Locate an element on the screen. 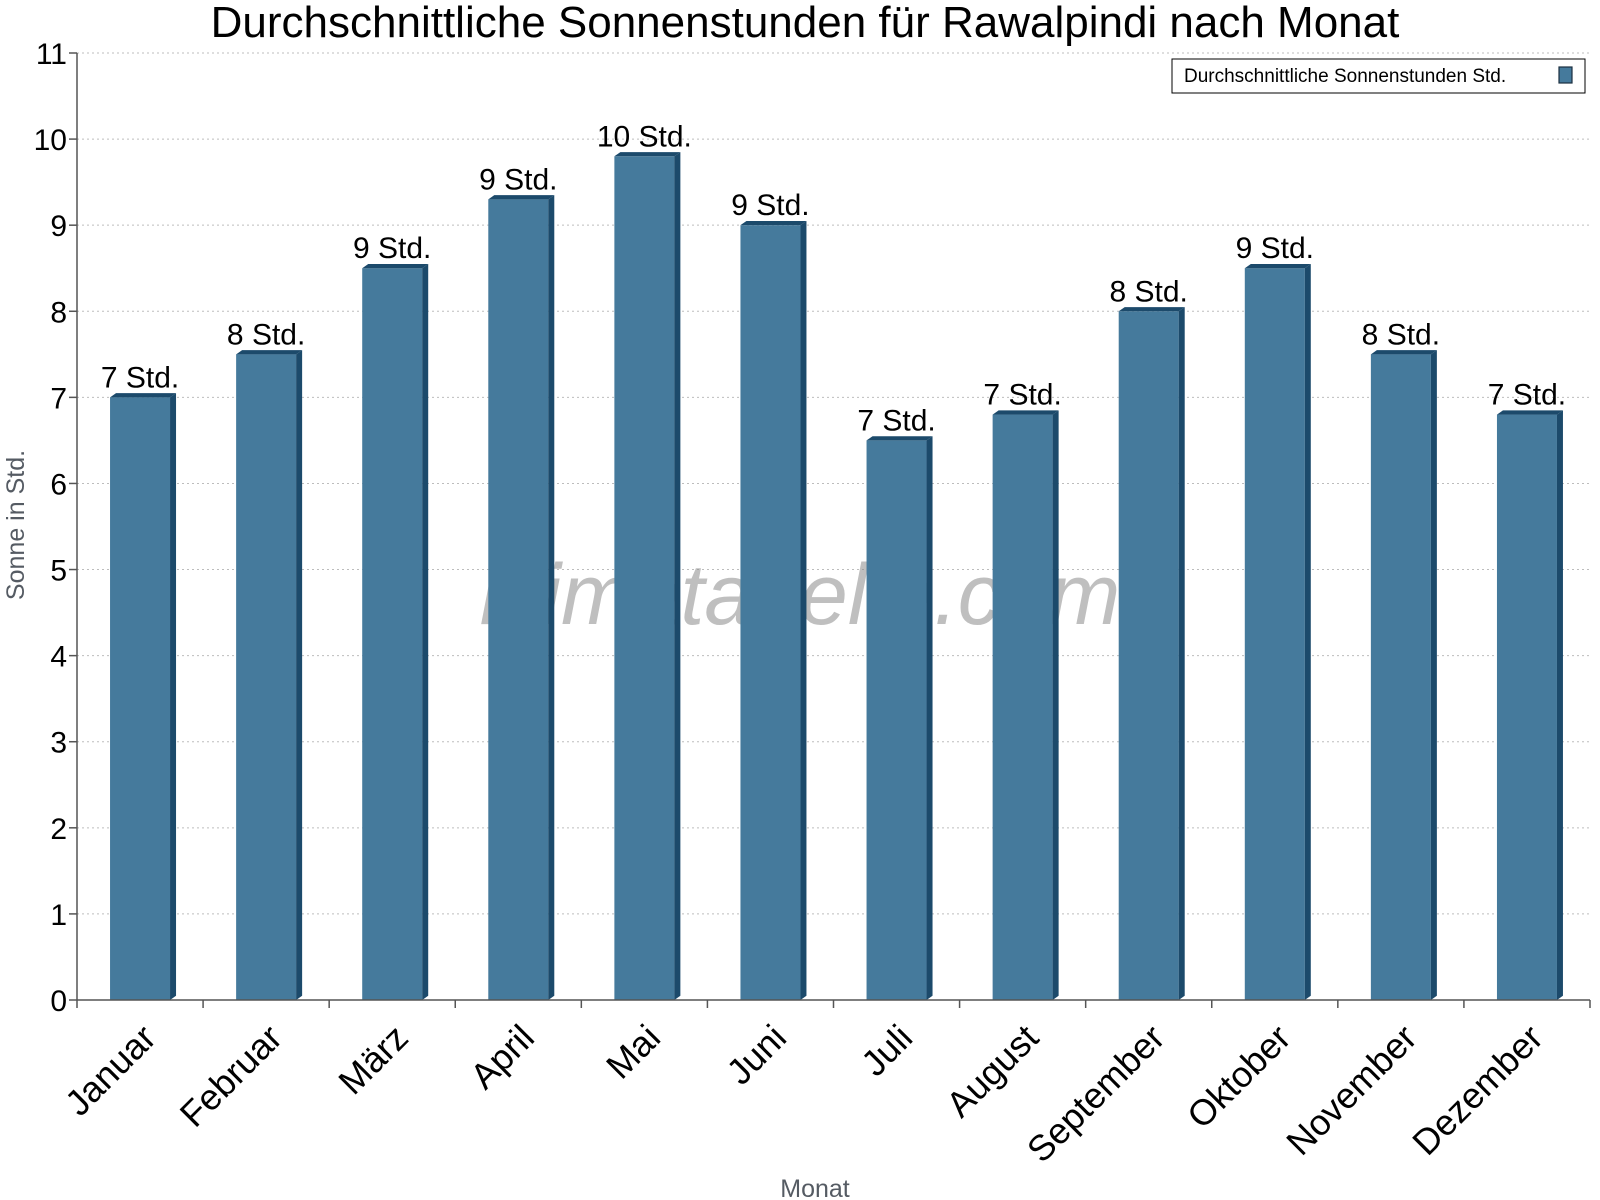  bar-oktober is located at coordinates (1277, 632).